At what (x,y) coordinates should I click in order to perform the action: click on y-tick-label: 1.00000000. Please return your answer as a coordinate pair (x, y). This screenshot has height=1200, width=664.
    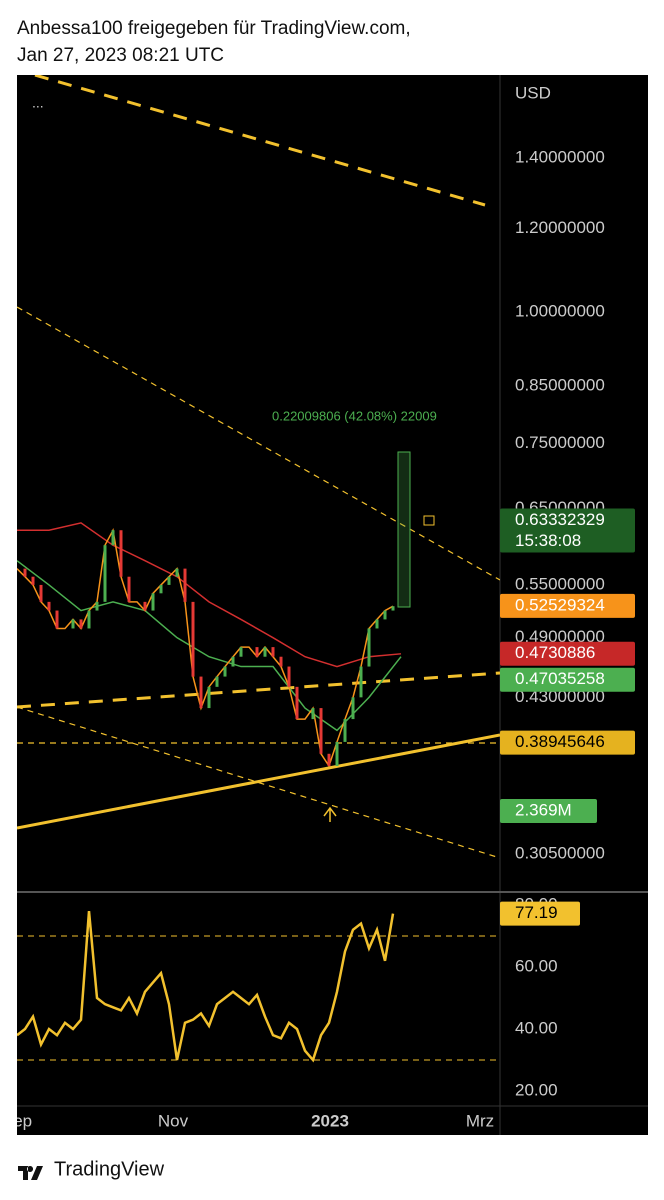
    Looking at the image, I should click on (560, 310).